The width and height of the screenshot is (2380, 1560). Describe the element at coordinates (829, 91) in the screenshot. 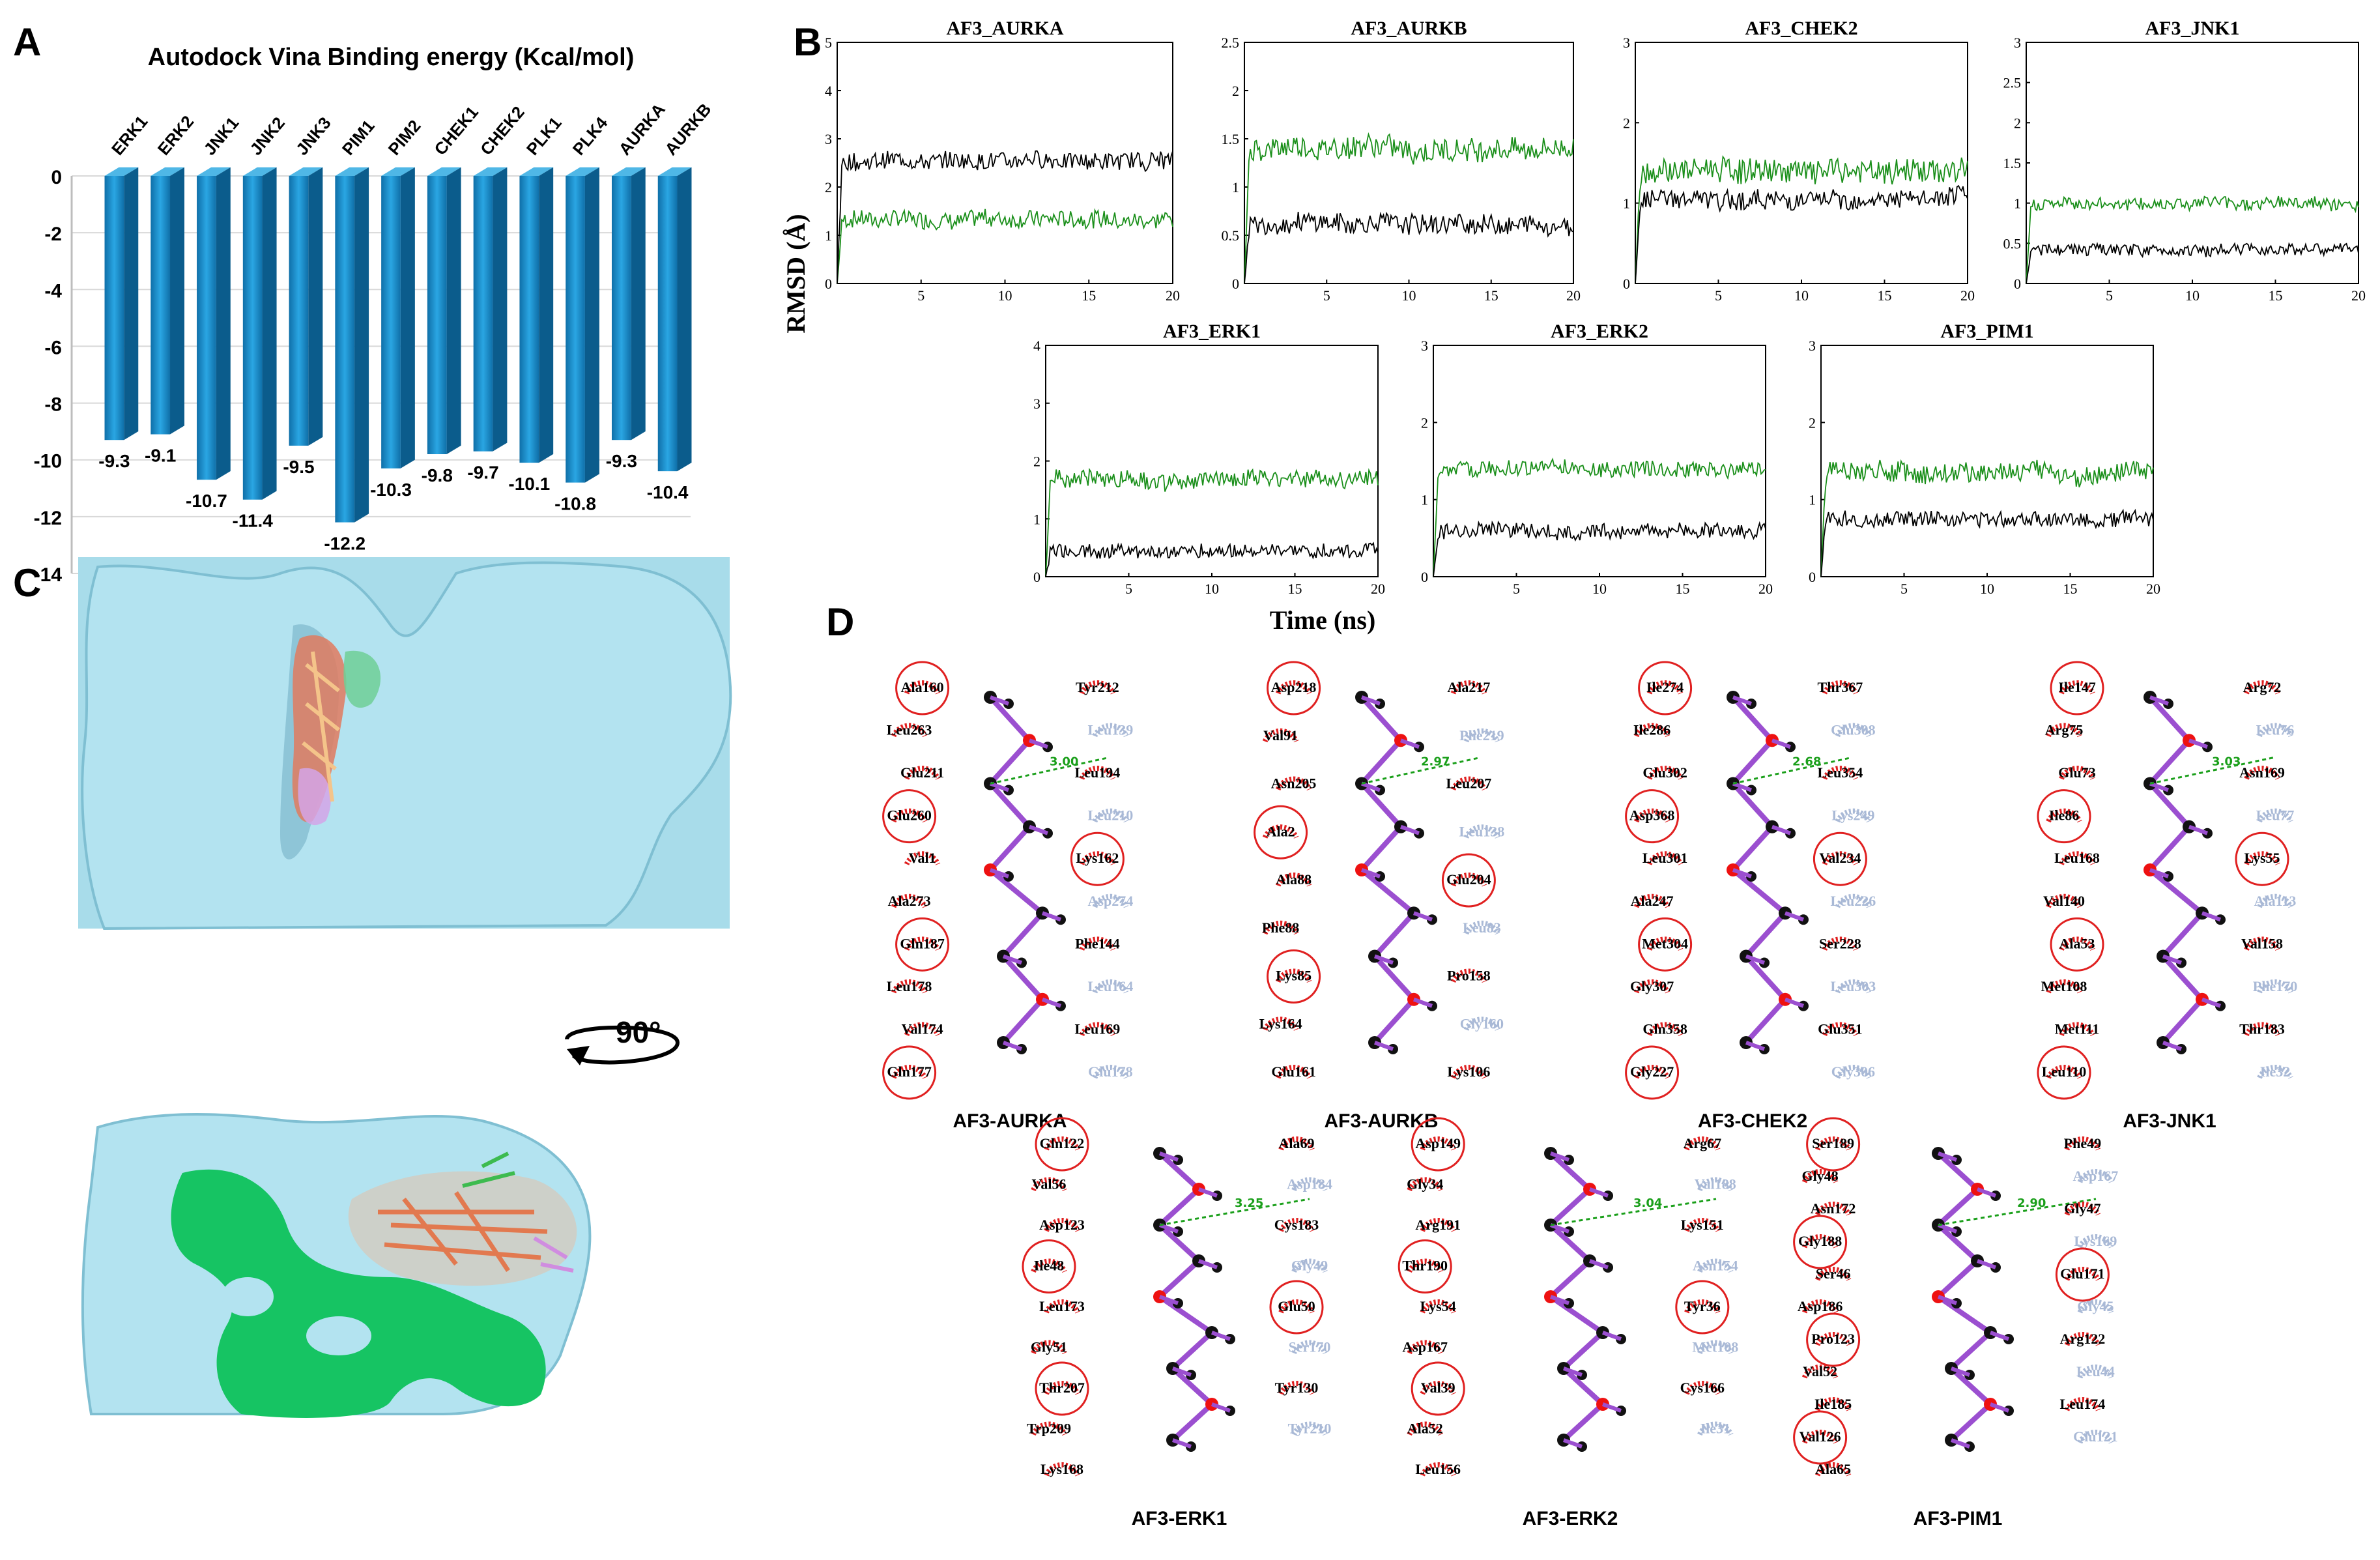

I see `y-tick-label: 4` at that location.